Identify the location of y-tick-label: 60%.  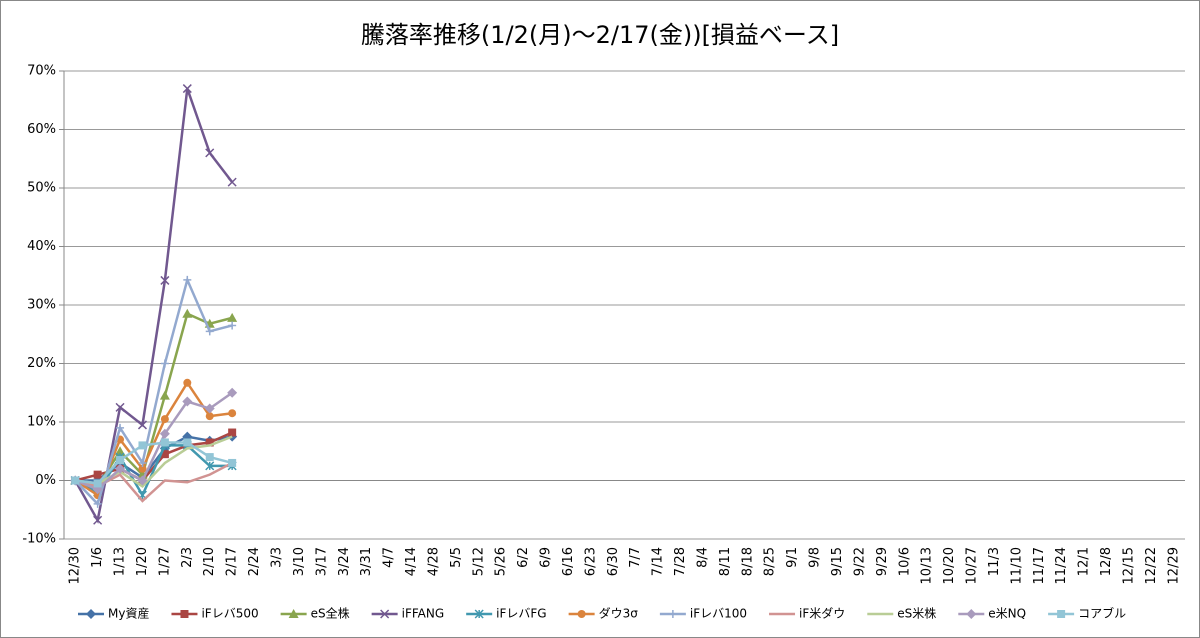
(41, 129).